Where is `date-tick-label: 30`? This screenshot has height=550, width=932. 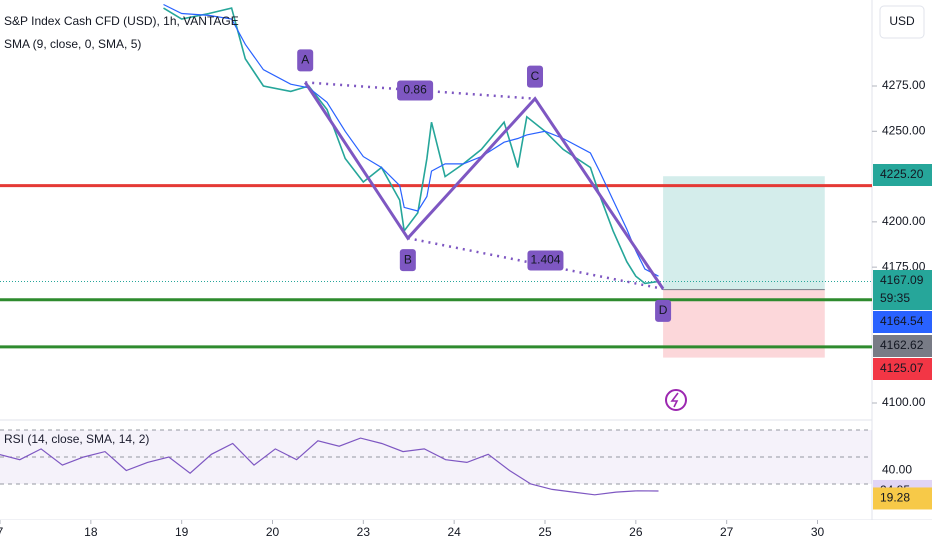
date-tick-label: 30 is located at coordinates (818, 532).